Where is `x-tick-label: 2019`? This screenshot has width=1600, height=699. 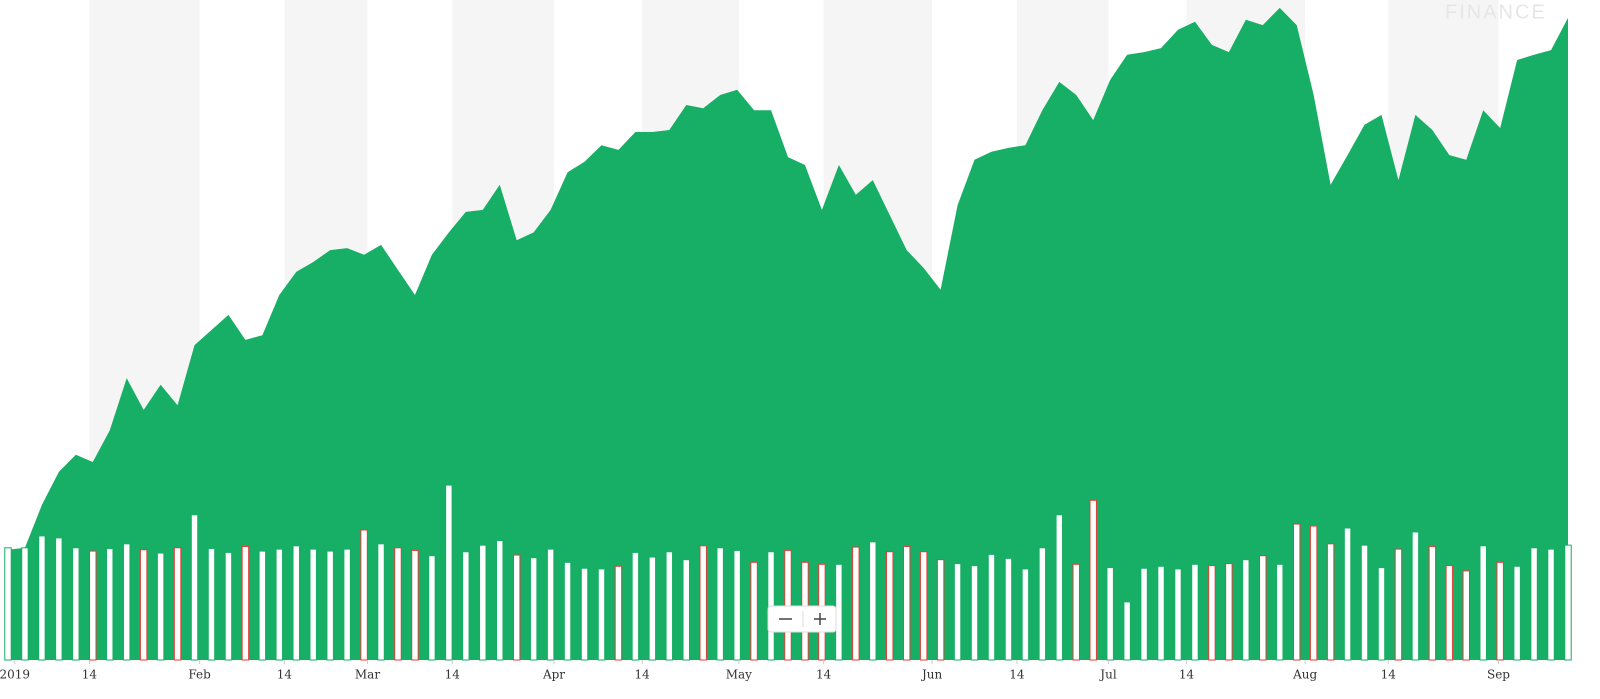 x-tick-label: 2019 is located at coordinates (15, 675).